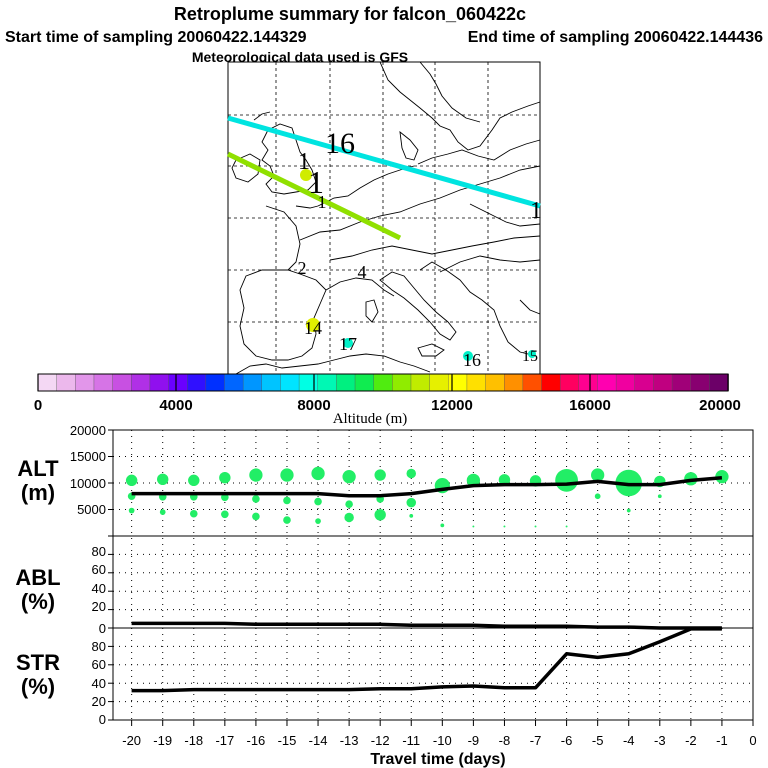  I want to click on x-tick-label: -20, so click(131, 740).